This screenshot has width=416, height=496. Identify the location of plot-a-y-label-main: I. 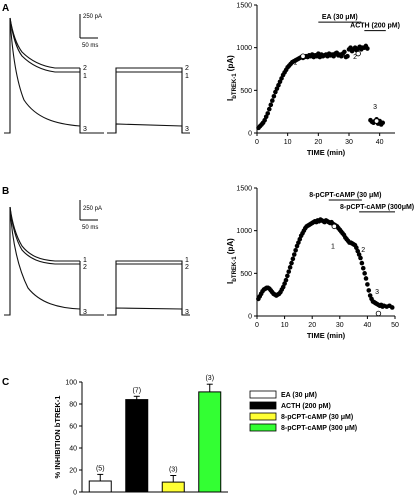
(230, 100).